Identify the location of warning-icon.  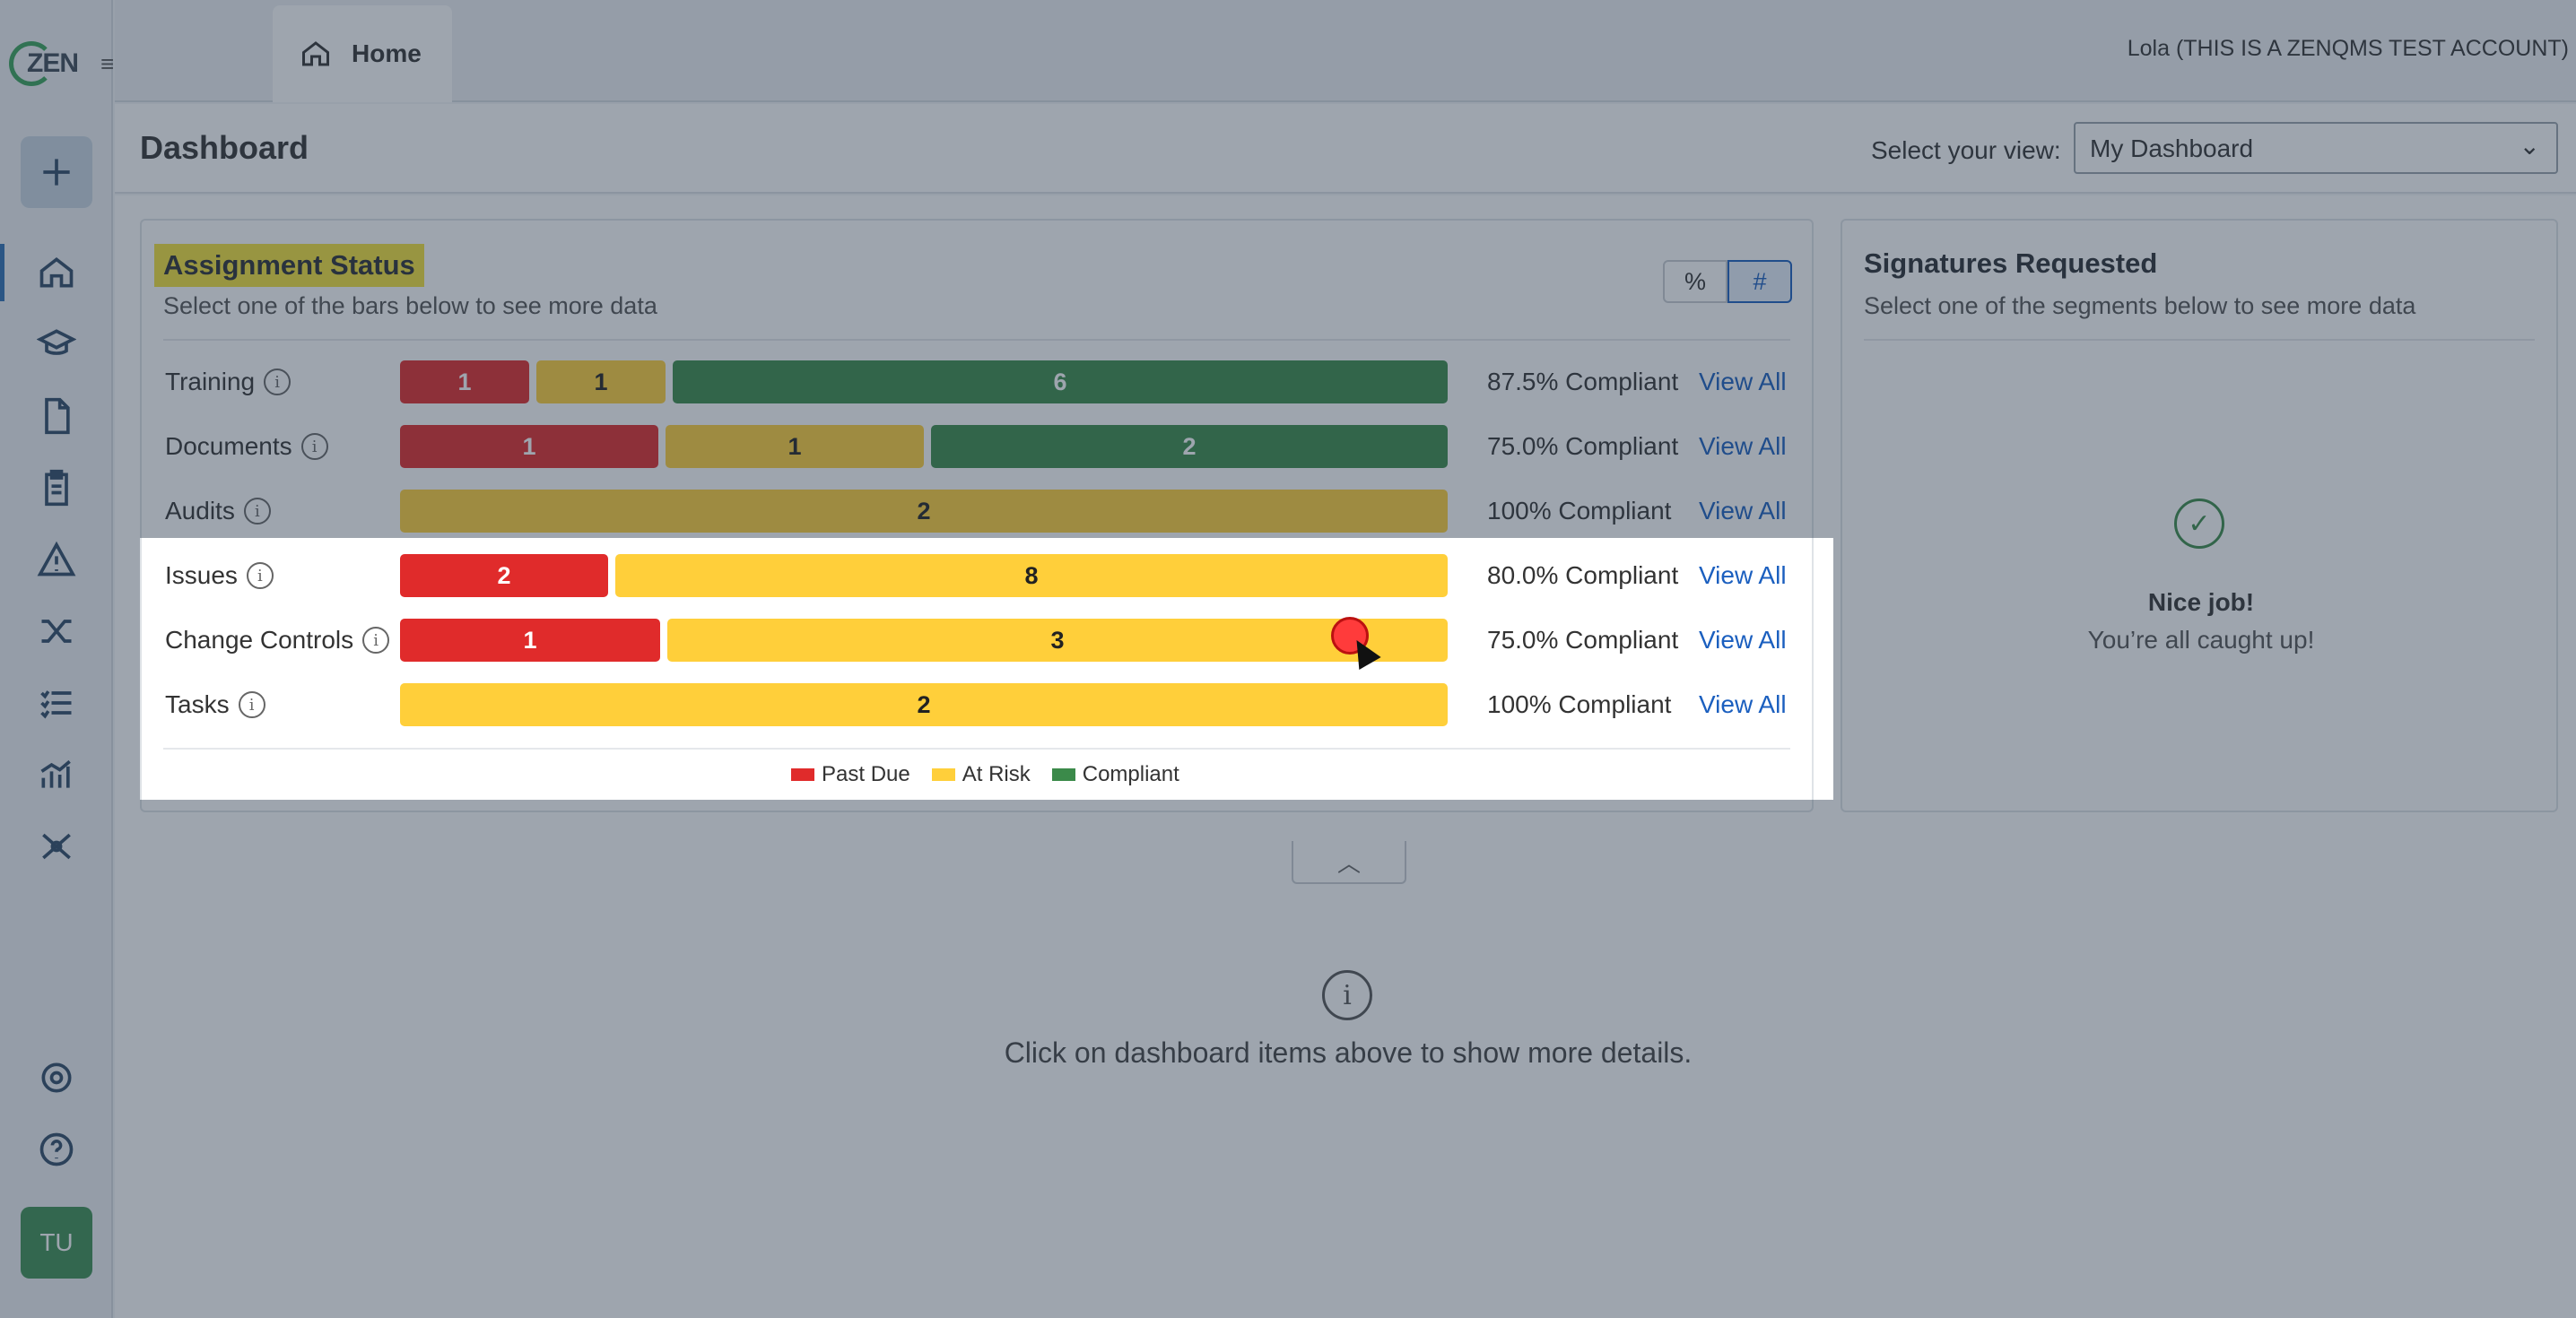
(56, 559).